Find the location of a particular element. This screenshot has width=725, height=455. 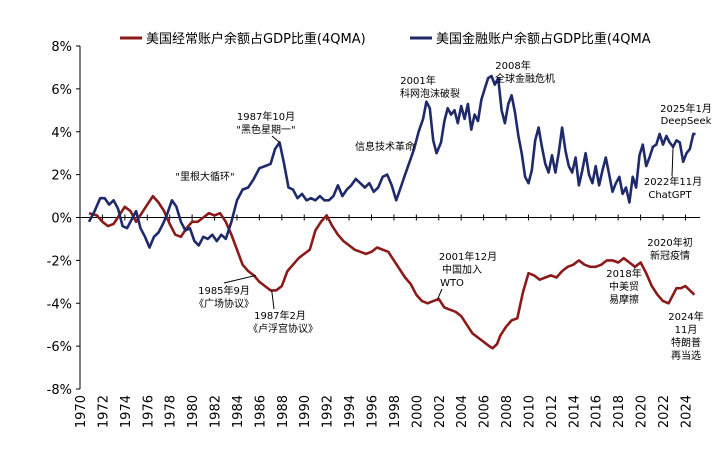

annotation-label: 科网泡沫破裂 is located at coordinates (430, 93).